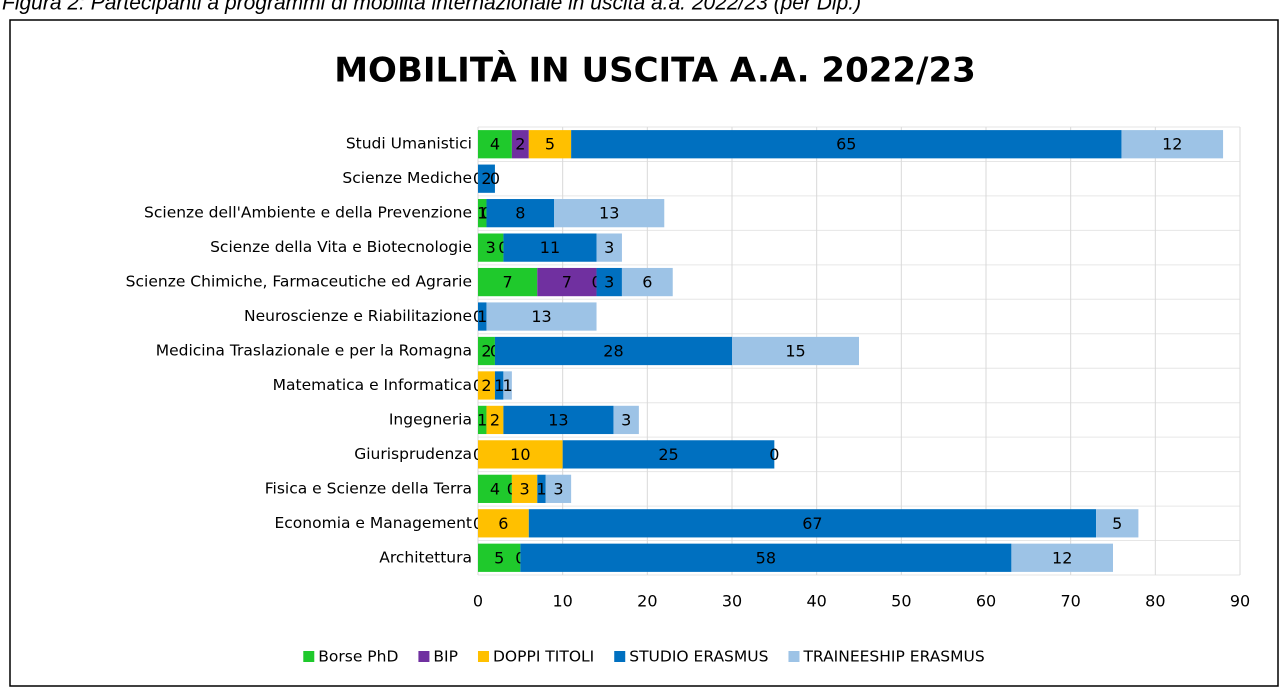 The image size is (1279, 687). What do you see at coordinates (901, 601) in the screenshot?
I see `x-tick-label: 50` at bounding box center [901, 601].